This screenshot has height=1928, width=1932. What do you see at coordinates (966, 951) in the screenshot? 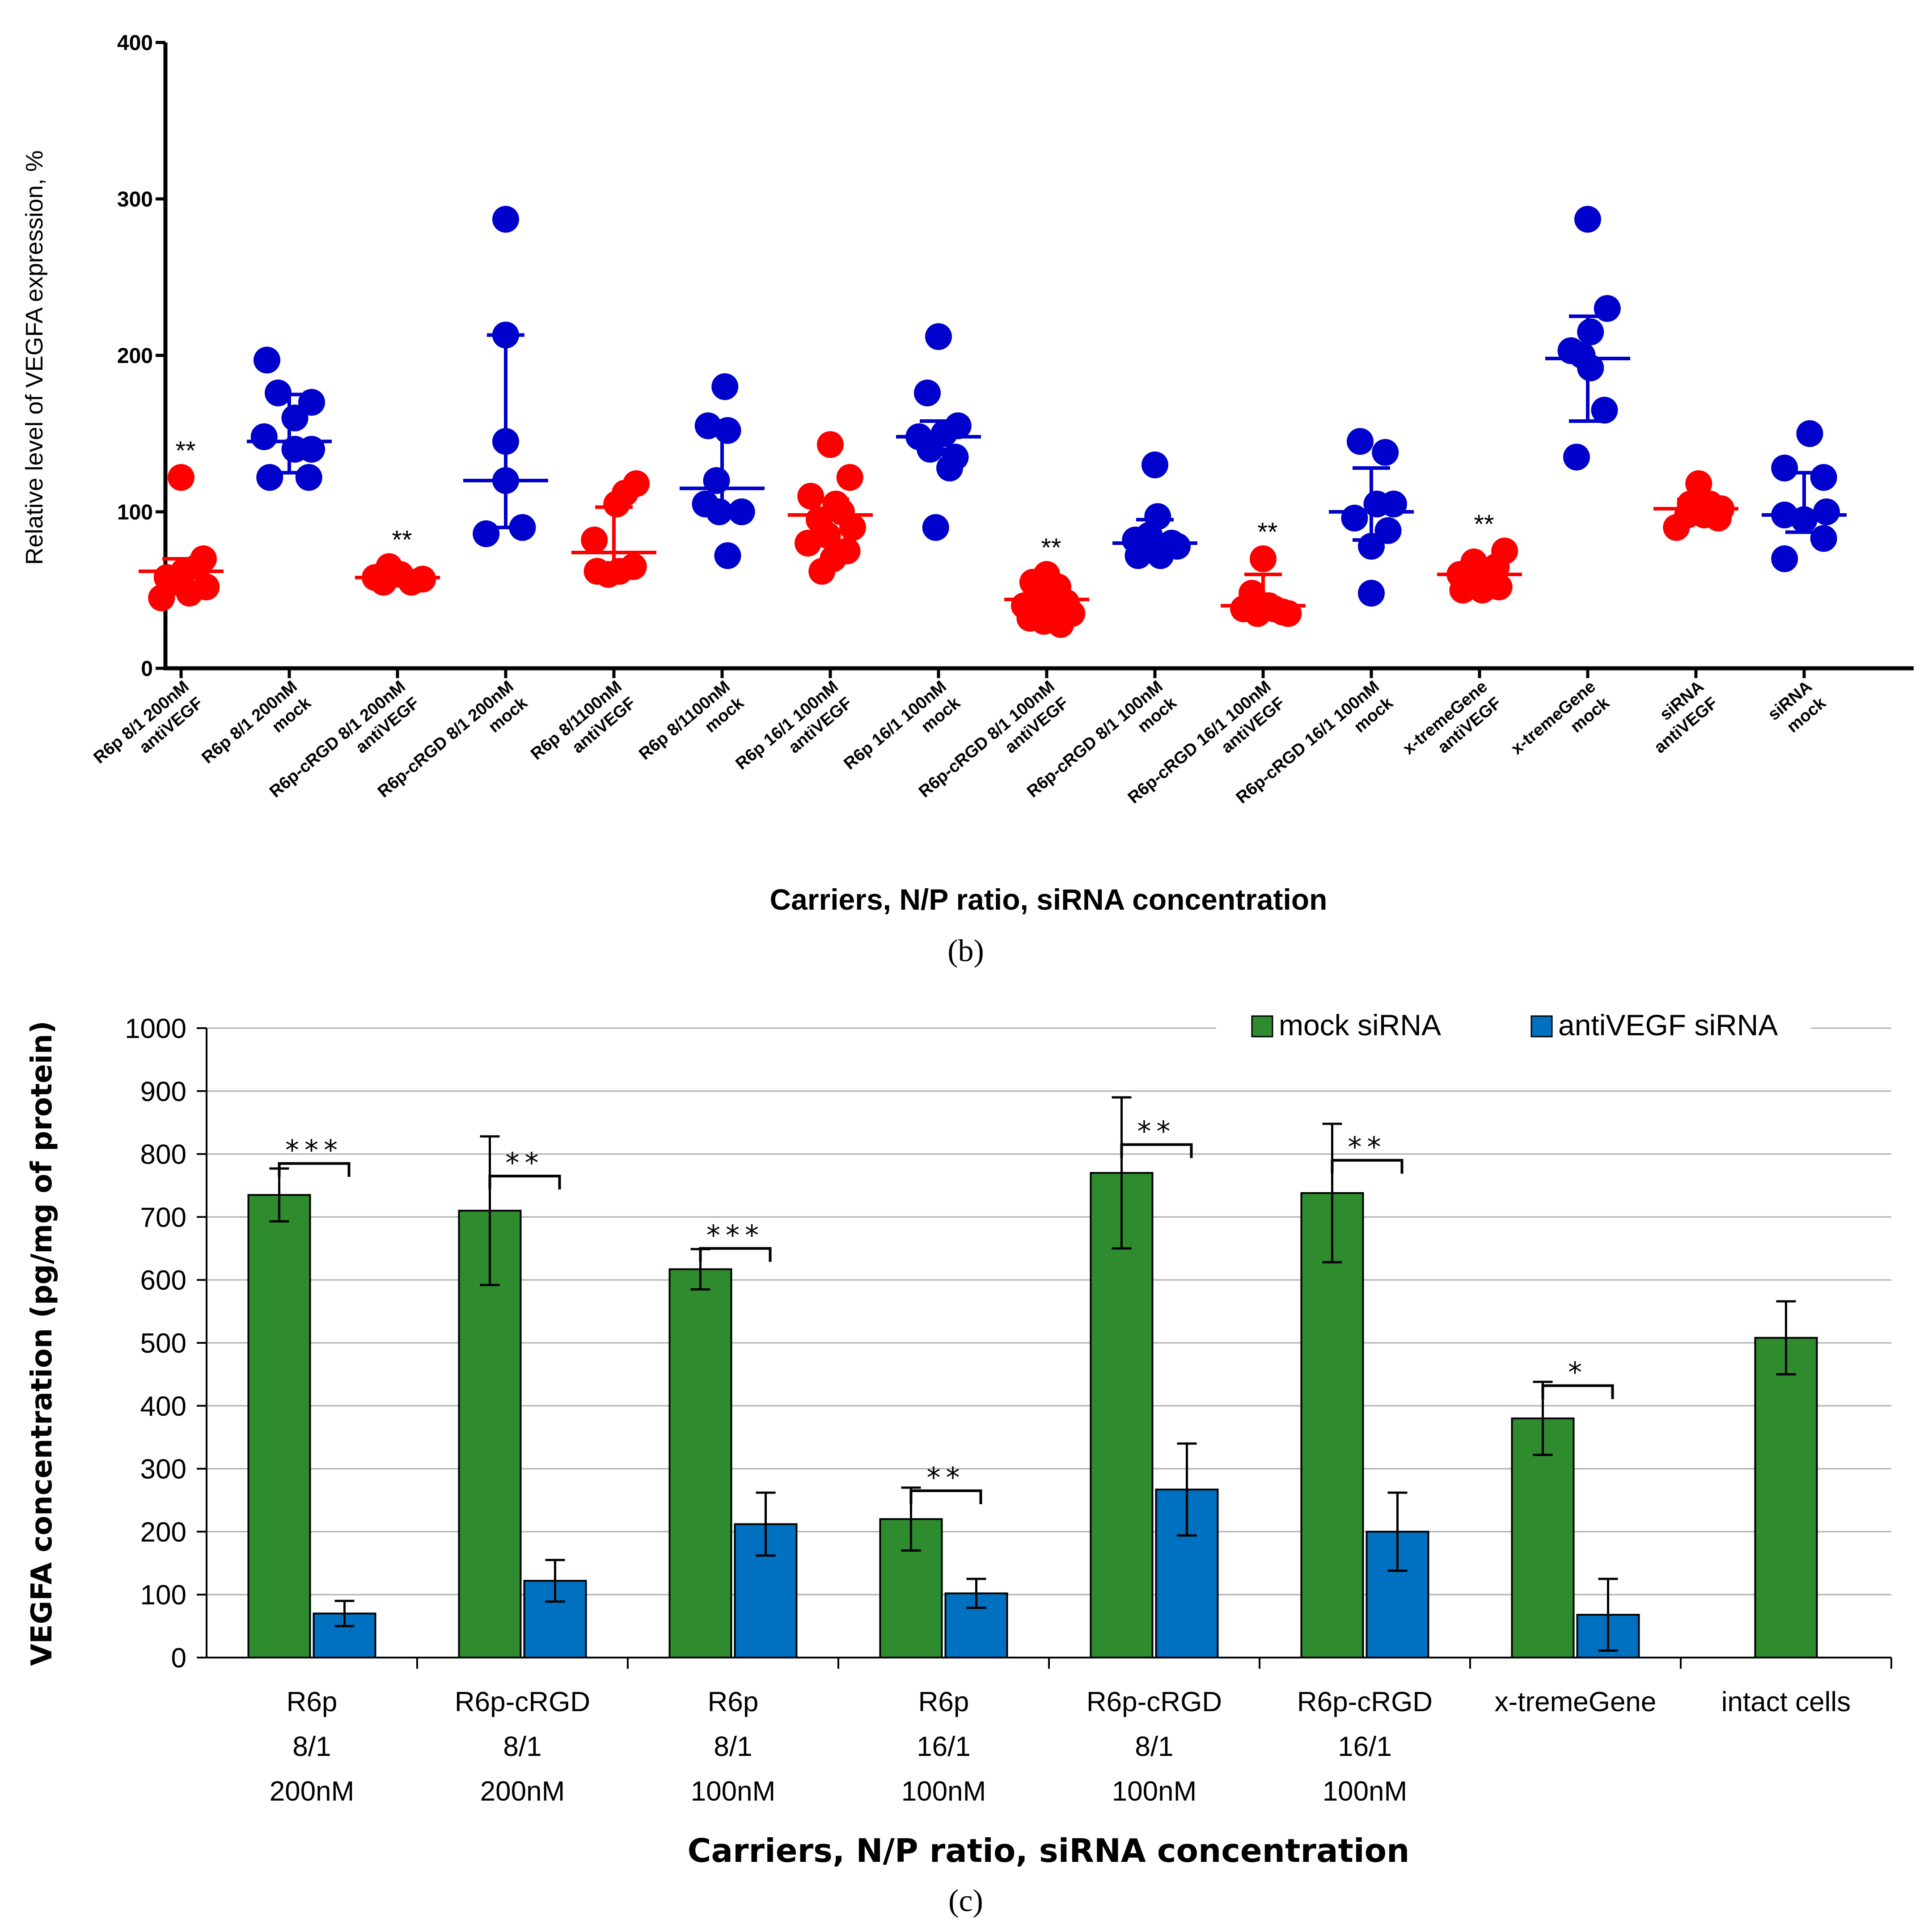
I see `panel-label-b: (b)` at bounding box center [966, 951].